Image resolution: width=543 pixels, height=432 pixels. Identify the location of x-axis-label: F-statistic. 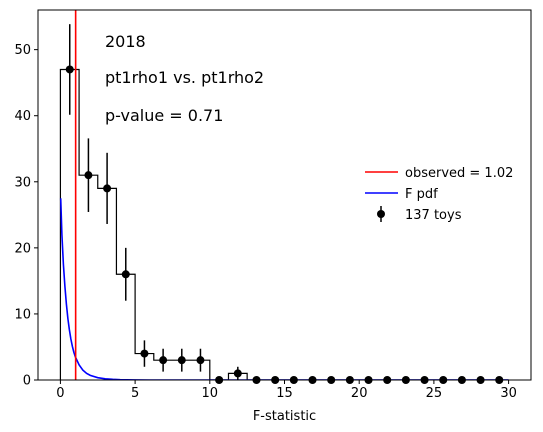
(284, 416).